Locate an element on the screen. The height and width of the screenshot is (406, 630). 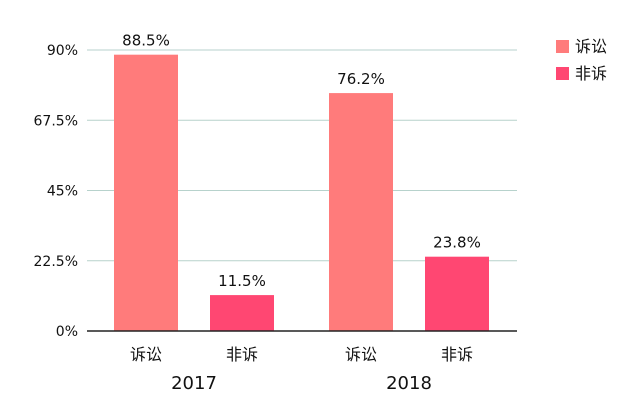
y-axis-ticks: 0% 22.5% 45% 67.5% 90% is located at coordinates (56, 191).